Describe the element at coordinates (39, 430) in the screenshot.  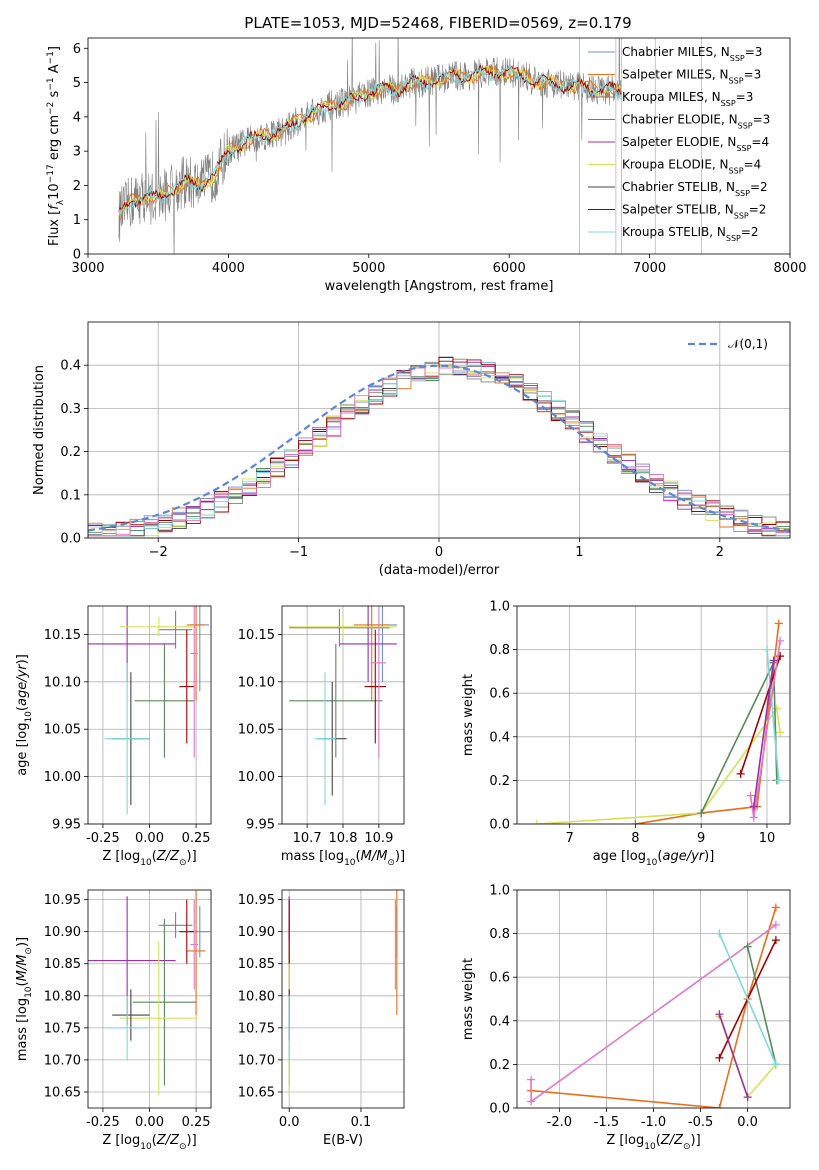
I see `label-part: Normed distribution` at that location.